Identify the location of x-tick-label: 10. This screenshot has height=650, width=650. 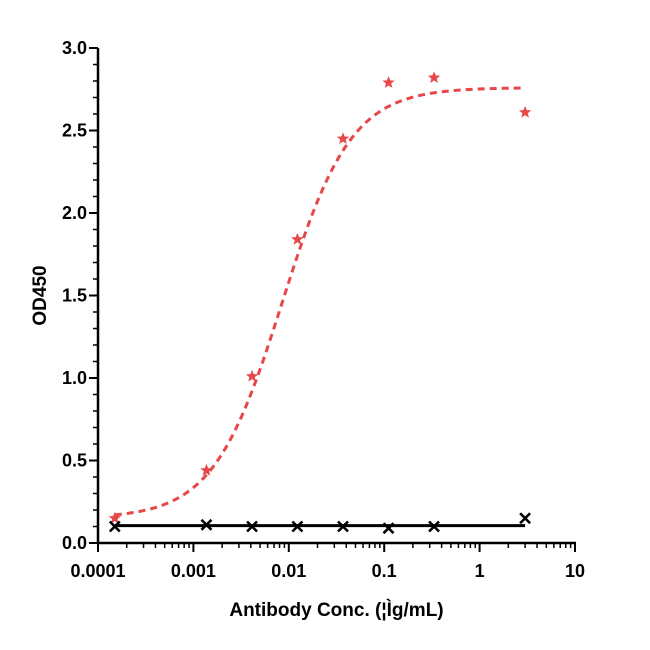
(575, 571).